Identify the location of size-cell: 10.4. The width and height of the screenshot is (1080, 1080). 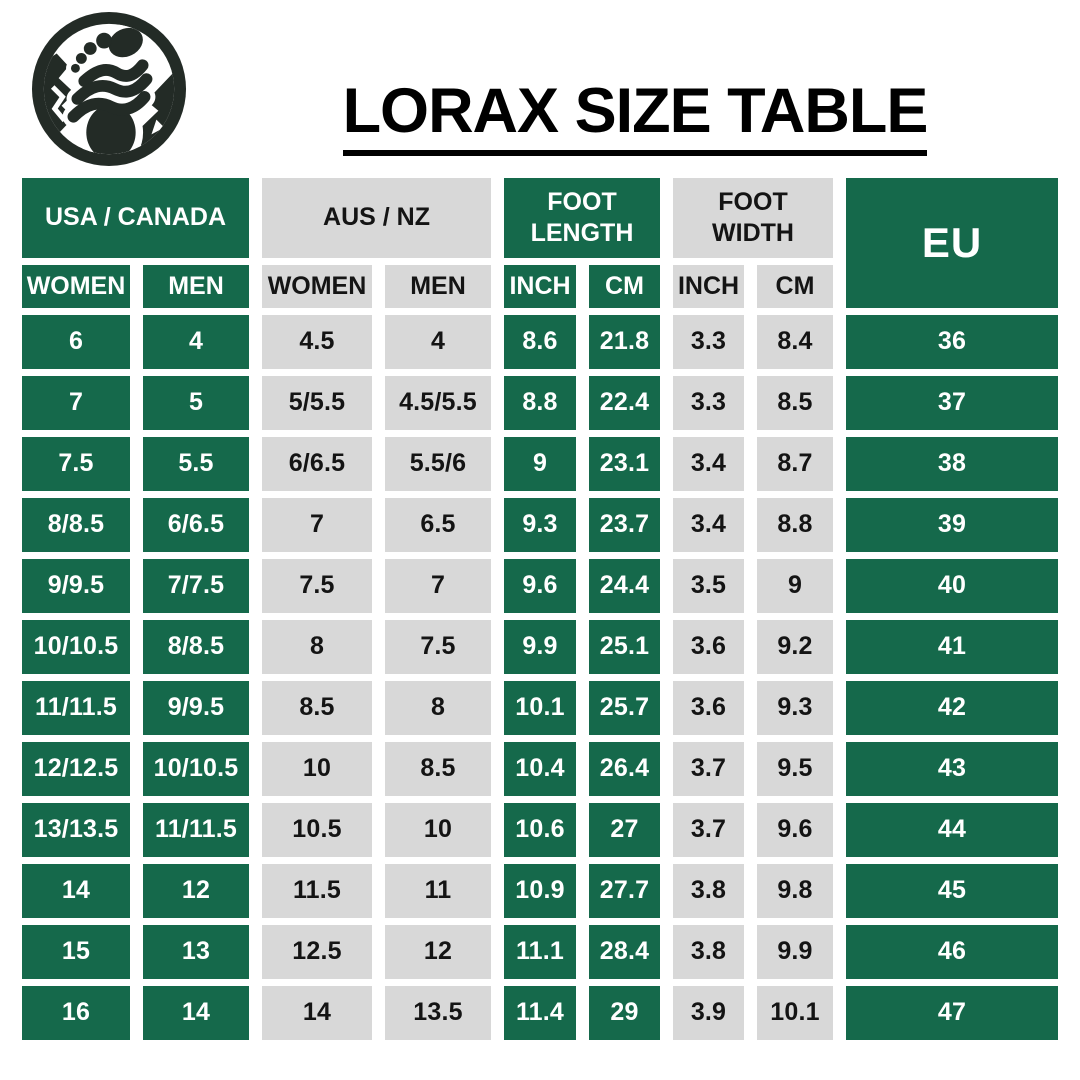
(540, 769).